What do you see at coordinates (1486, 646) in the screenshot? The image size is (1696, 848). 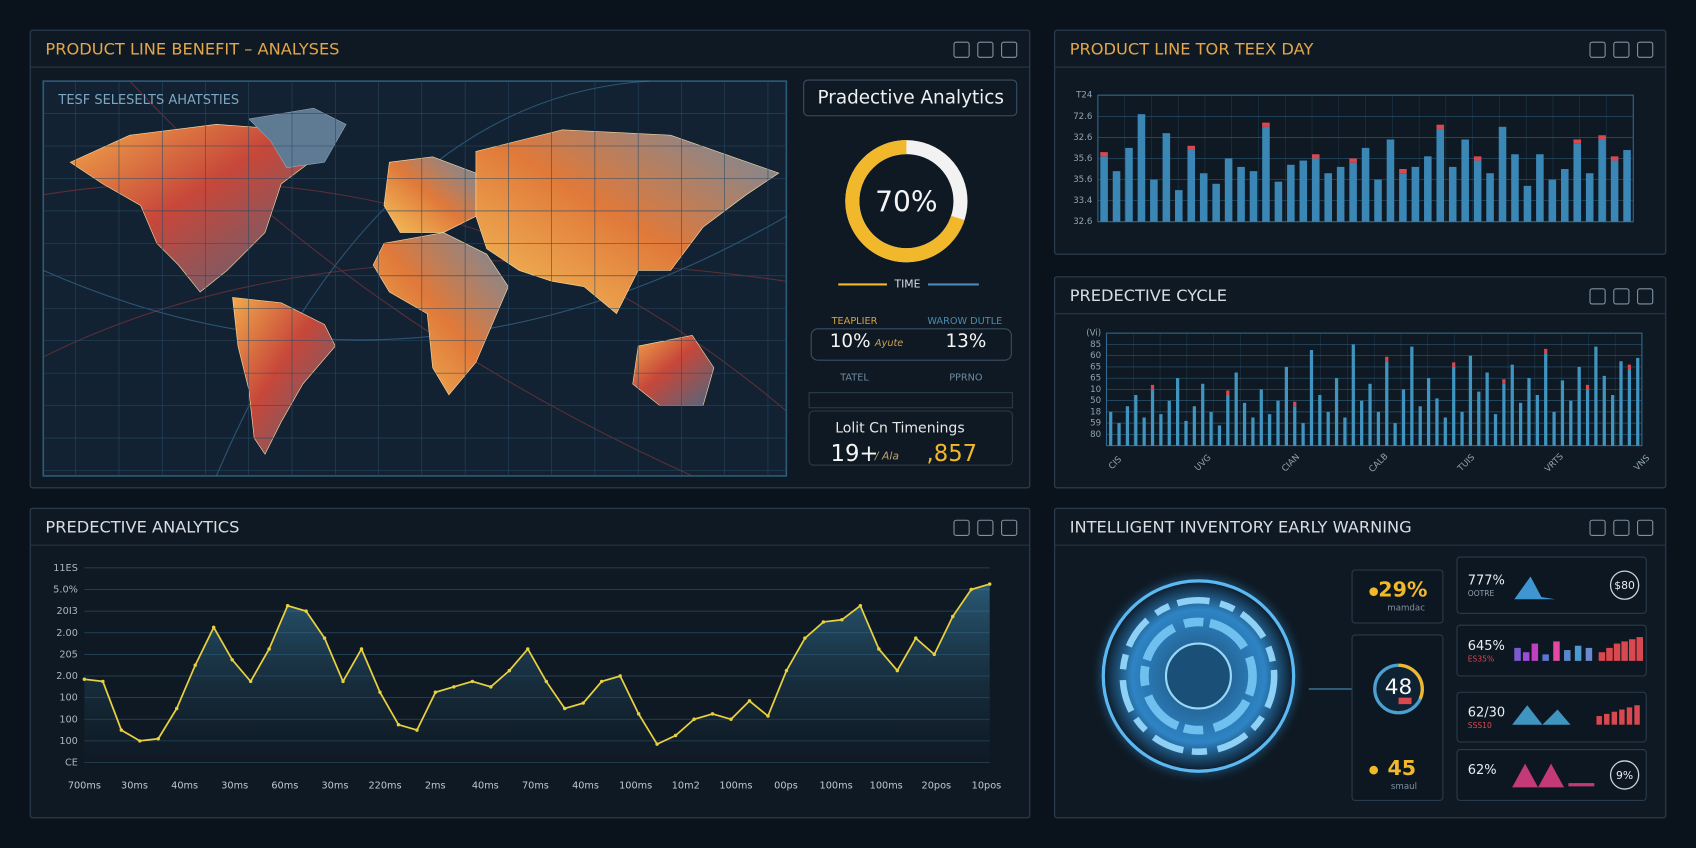 I see `row-value: 645%` at bounding box center [1486, 646].